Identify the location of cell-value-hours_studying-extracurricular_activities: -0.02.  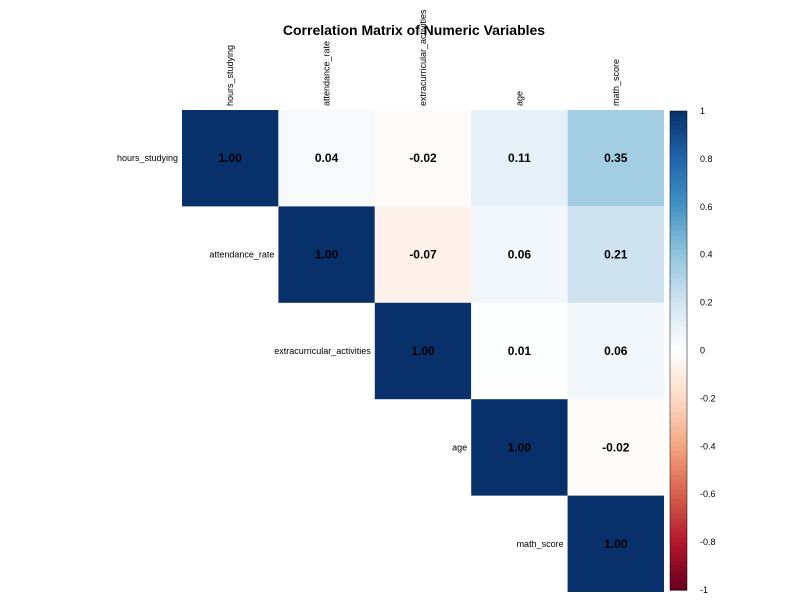
(423, 158).